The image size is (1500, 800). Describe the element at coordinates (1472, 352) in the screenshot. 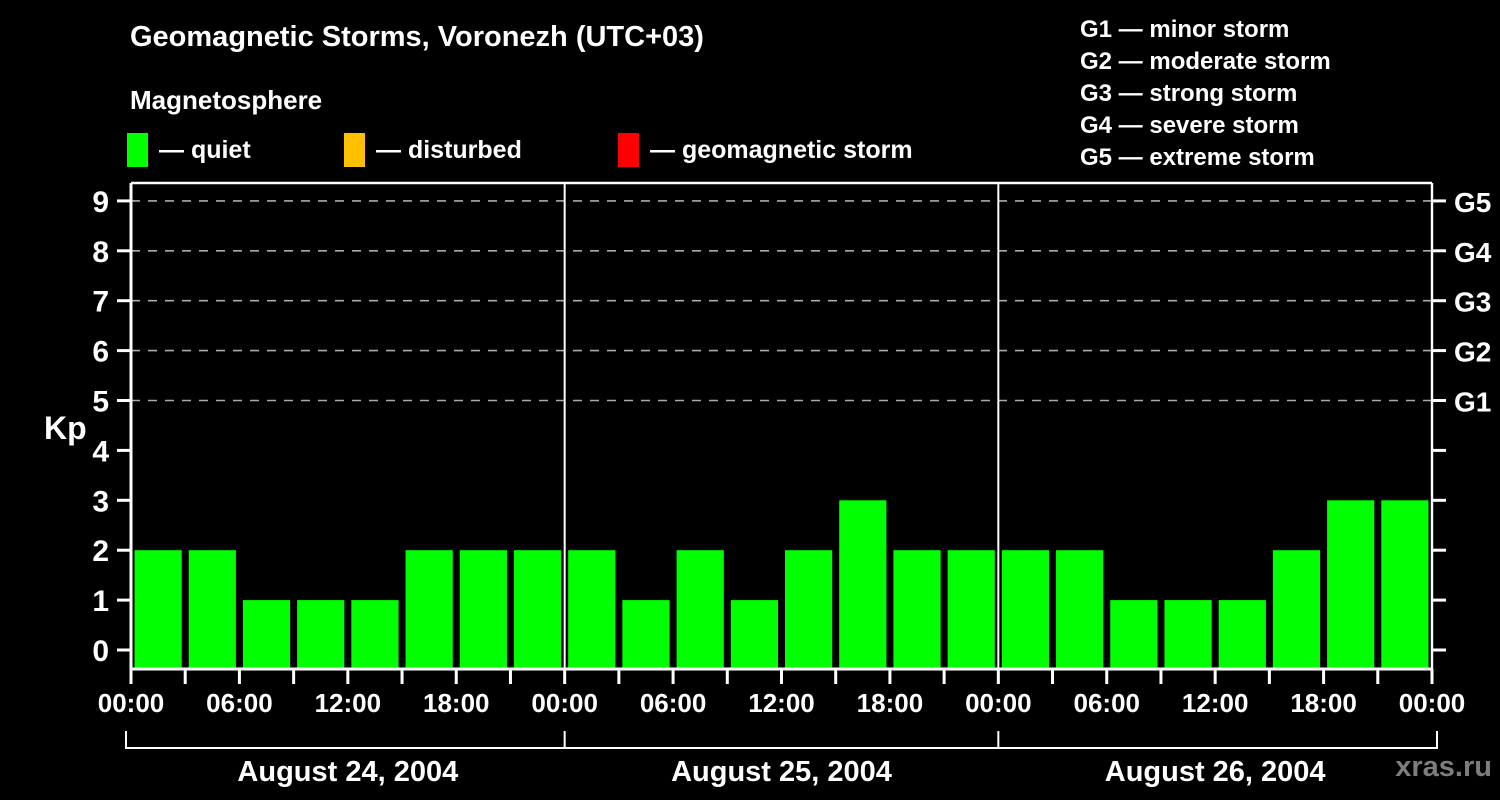

I see `right-axis-label-g2: G2` at that location.